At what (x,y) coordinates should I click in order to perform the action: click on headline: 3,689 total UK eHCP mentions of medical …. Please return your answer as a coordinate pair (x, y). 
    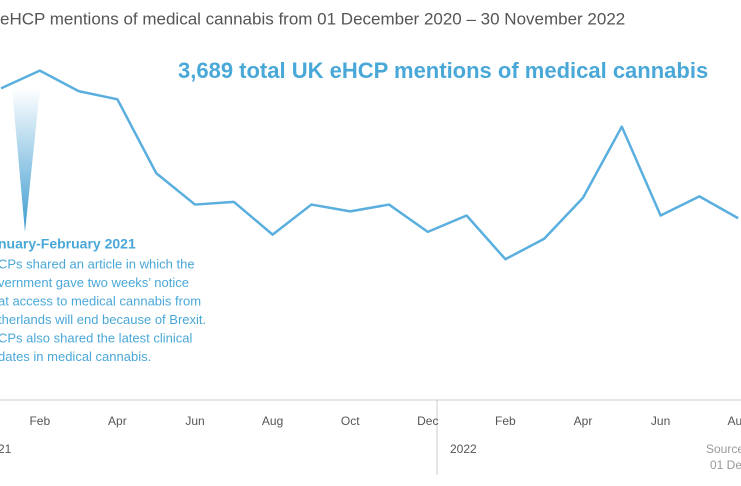
    Looking at the image, I should click on (443, 70).